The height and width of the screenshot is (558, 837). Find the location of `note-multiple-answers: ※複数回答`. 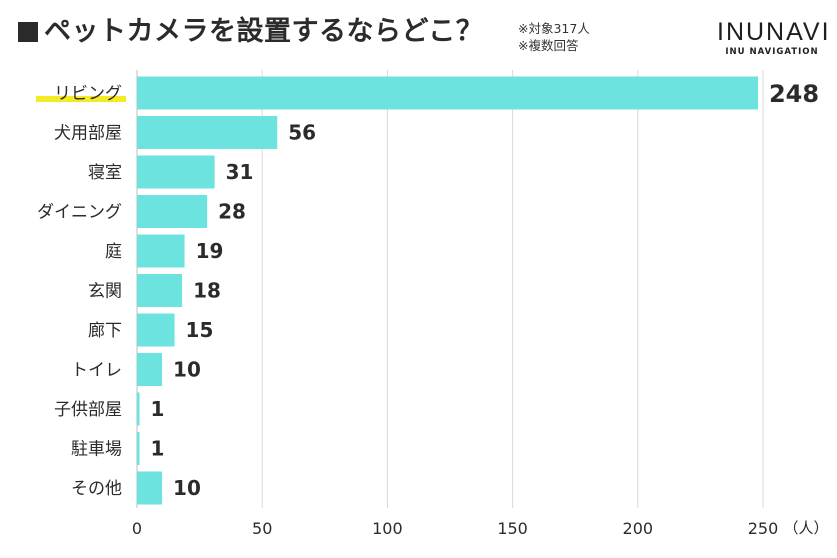

note-multiple-answers: ※複数回答 is located at coordinates (548, 45).